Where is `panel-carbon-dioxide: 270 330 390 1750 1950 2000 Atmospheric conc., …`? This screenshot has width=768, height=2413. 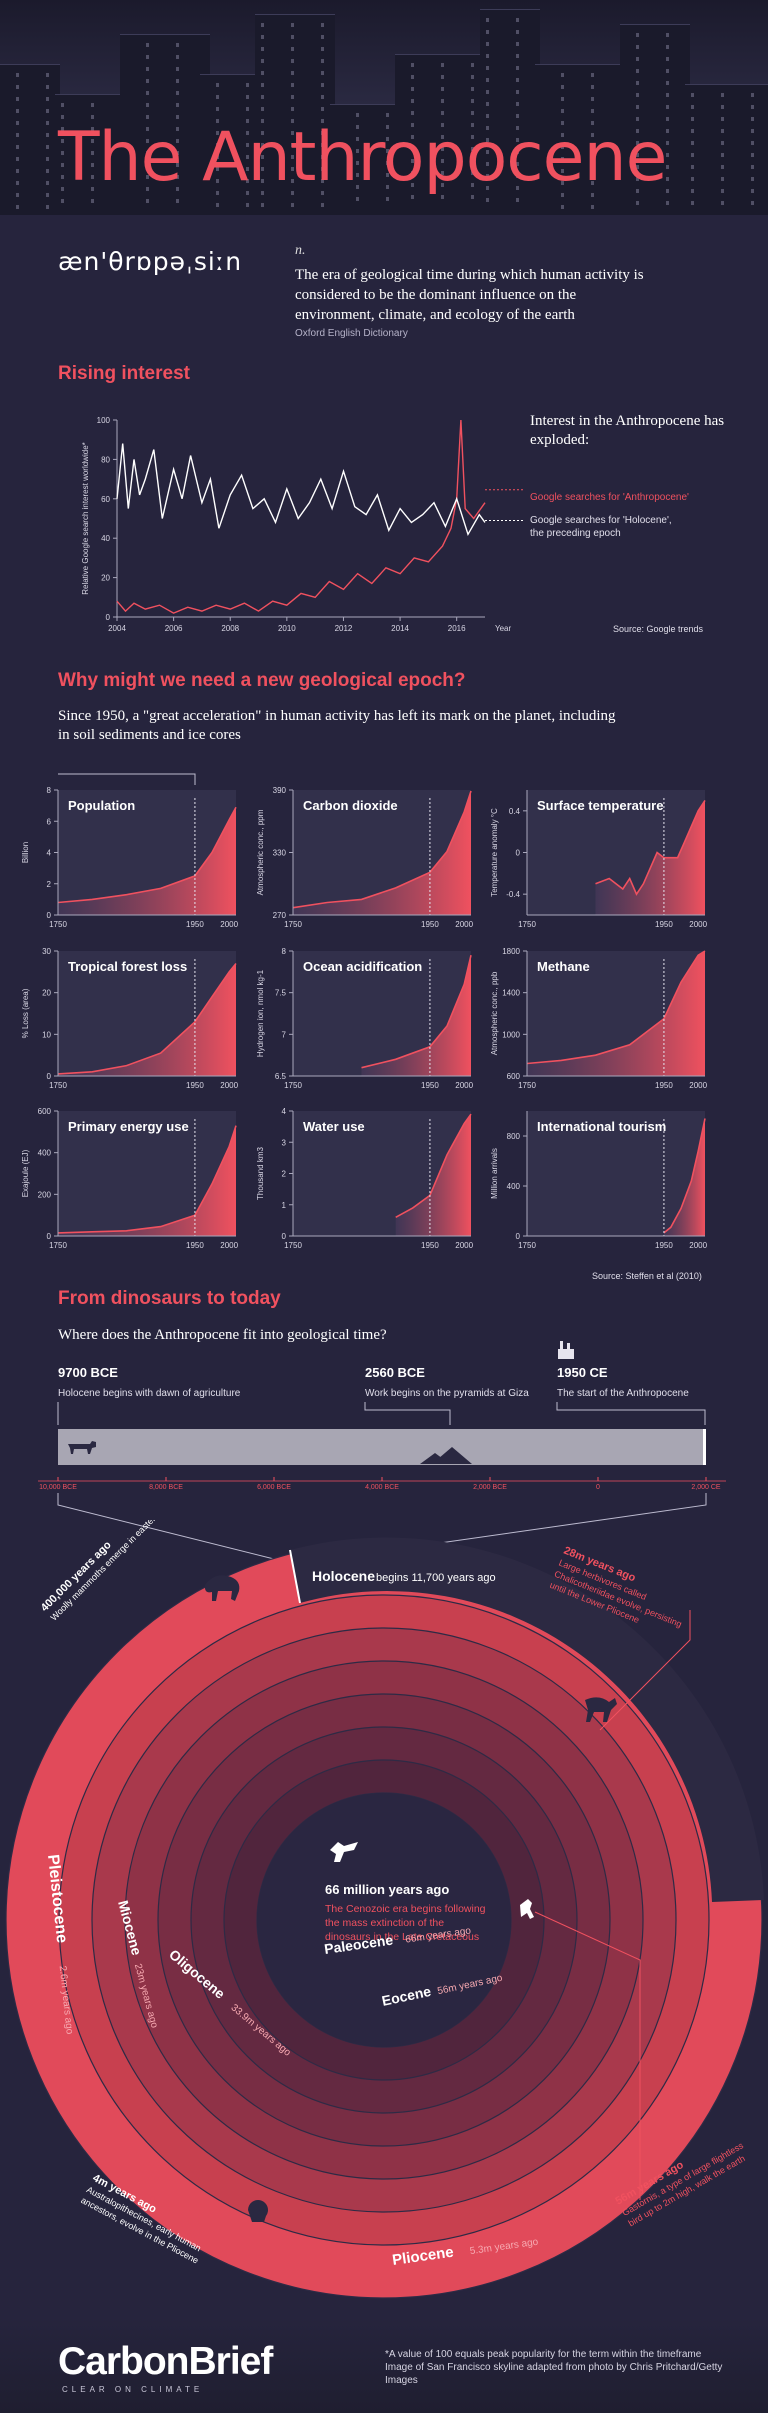 panel-carbon-dioxide: 270 330 390 1750 1950 2000 Atmospheric conc., … is located at coordinates (365, 857).